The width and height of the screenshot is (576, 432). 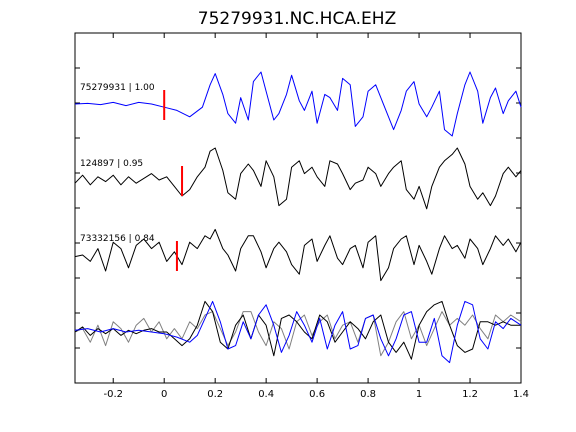 I want to click on trace-3-label: 73332156 | 0.84, so click(x=117, y=239).